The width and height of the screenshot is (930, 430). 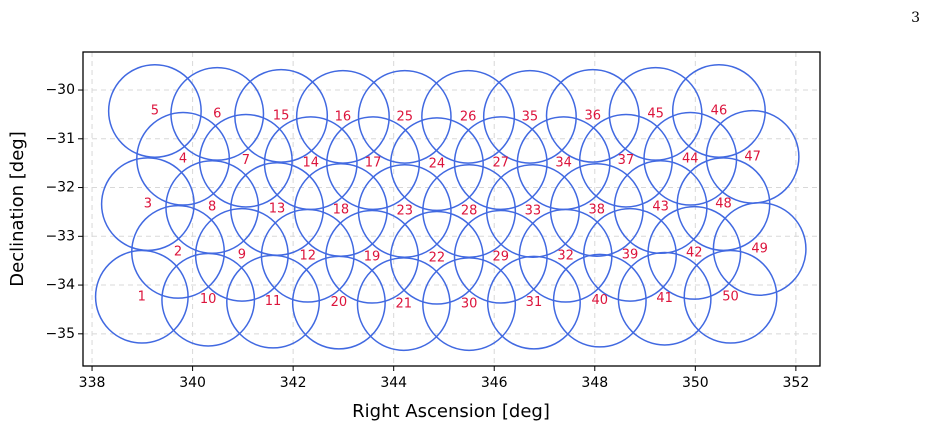 I want to click on x-tick-label: 340, so click(x=192, y=383).